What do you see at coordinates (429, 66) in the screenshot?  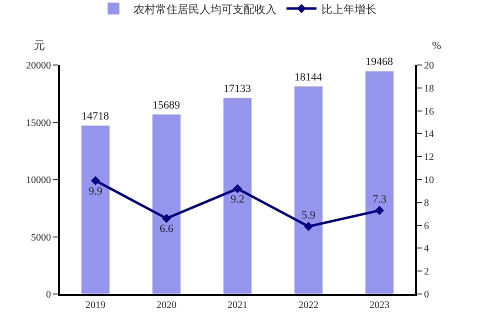 I see `y2-tick-label: 20` at bounding box center [429, 66].